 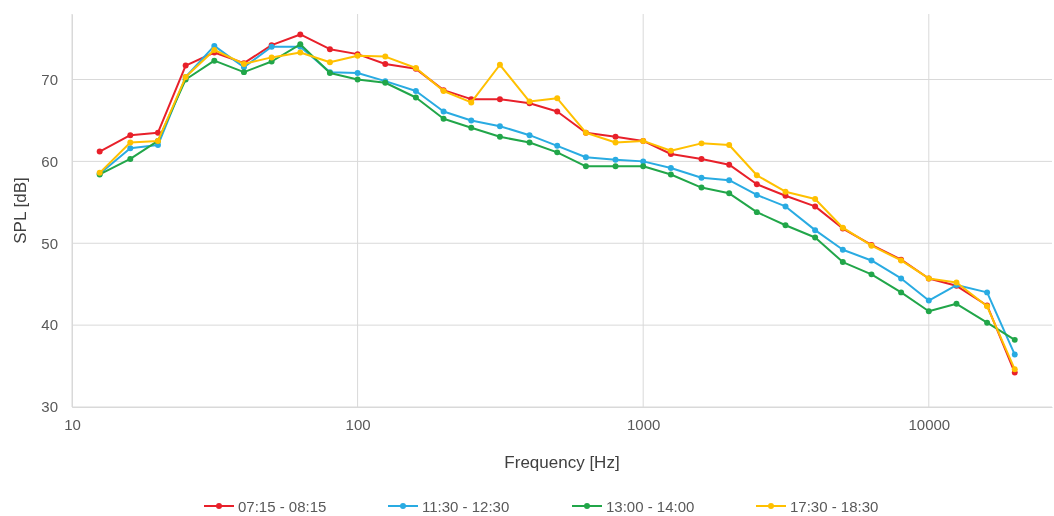 What do you see at coordinates (72, 424) in the screenshot?
I see `x-tick-label: 10` at bounding box center [72, 424].